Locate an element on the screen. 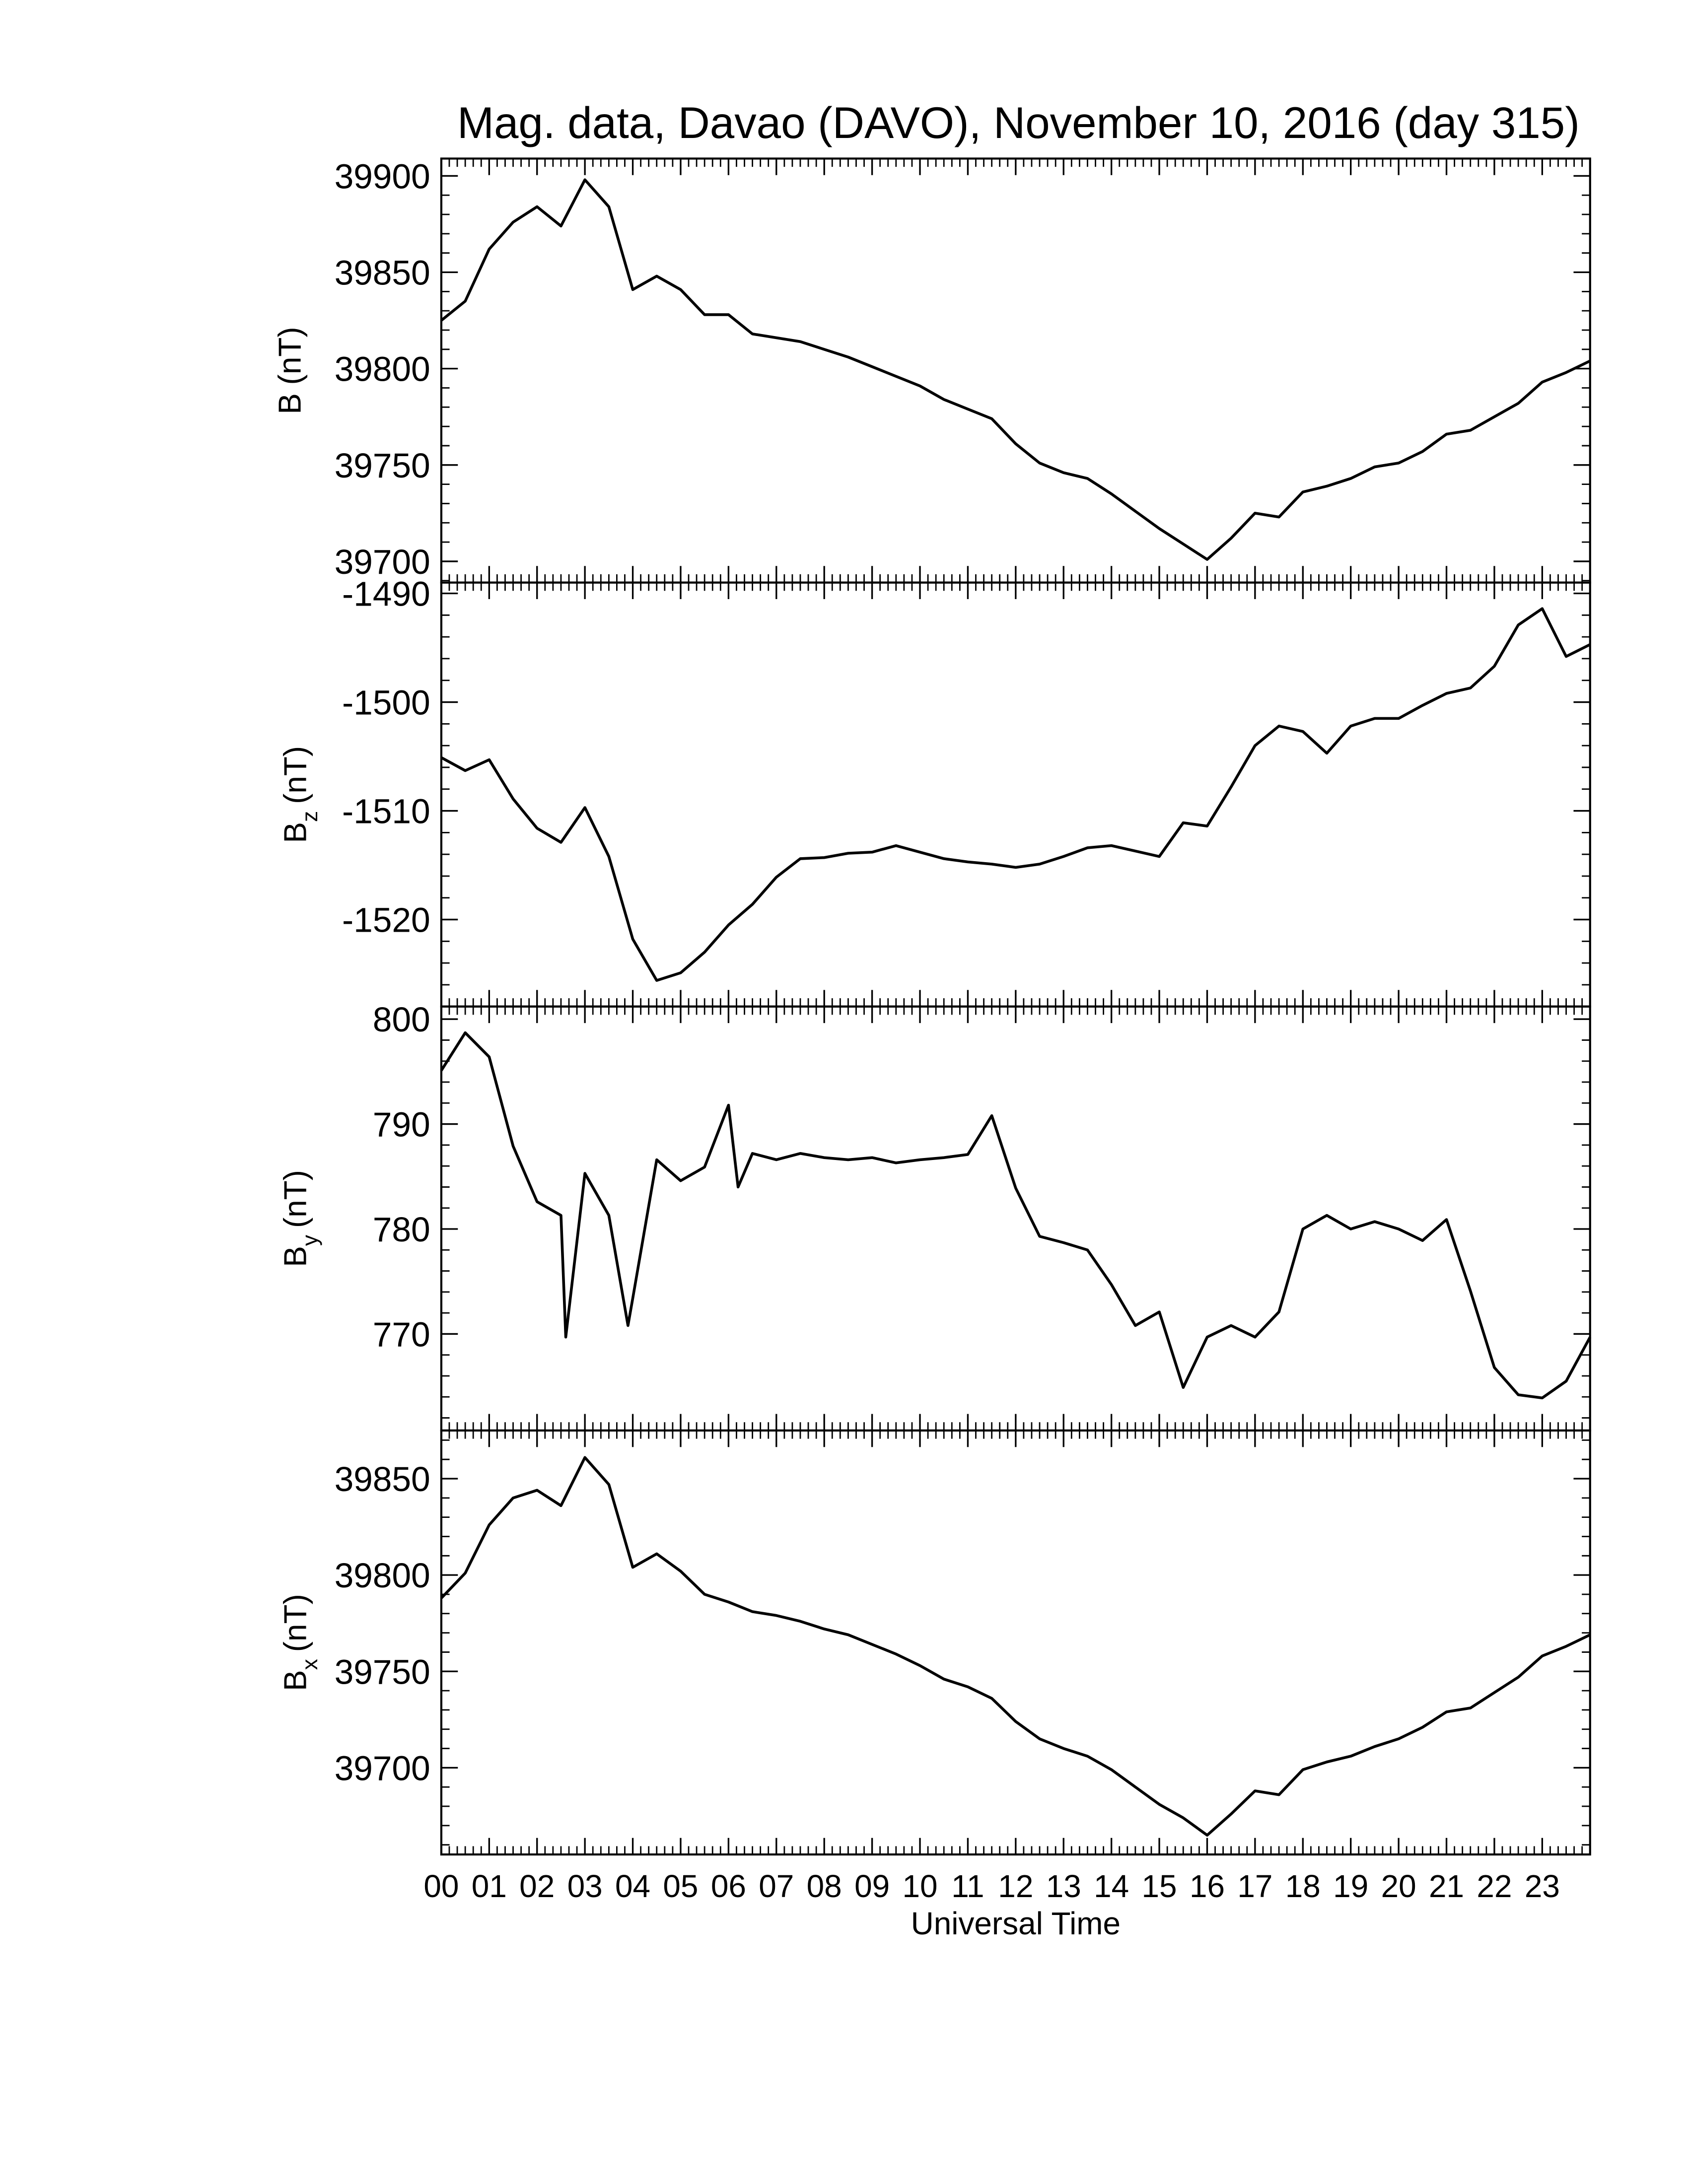 This screenshot has width=1688, height=2184. y-label-subscript: x is located at coordinates (310, 1664).